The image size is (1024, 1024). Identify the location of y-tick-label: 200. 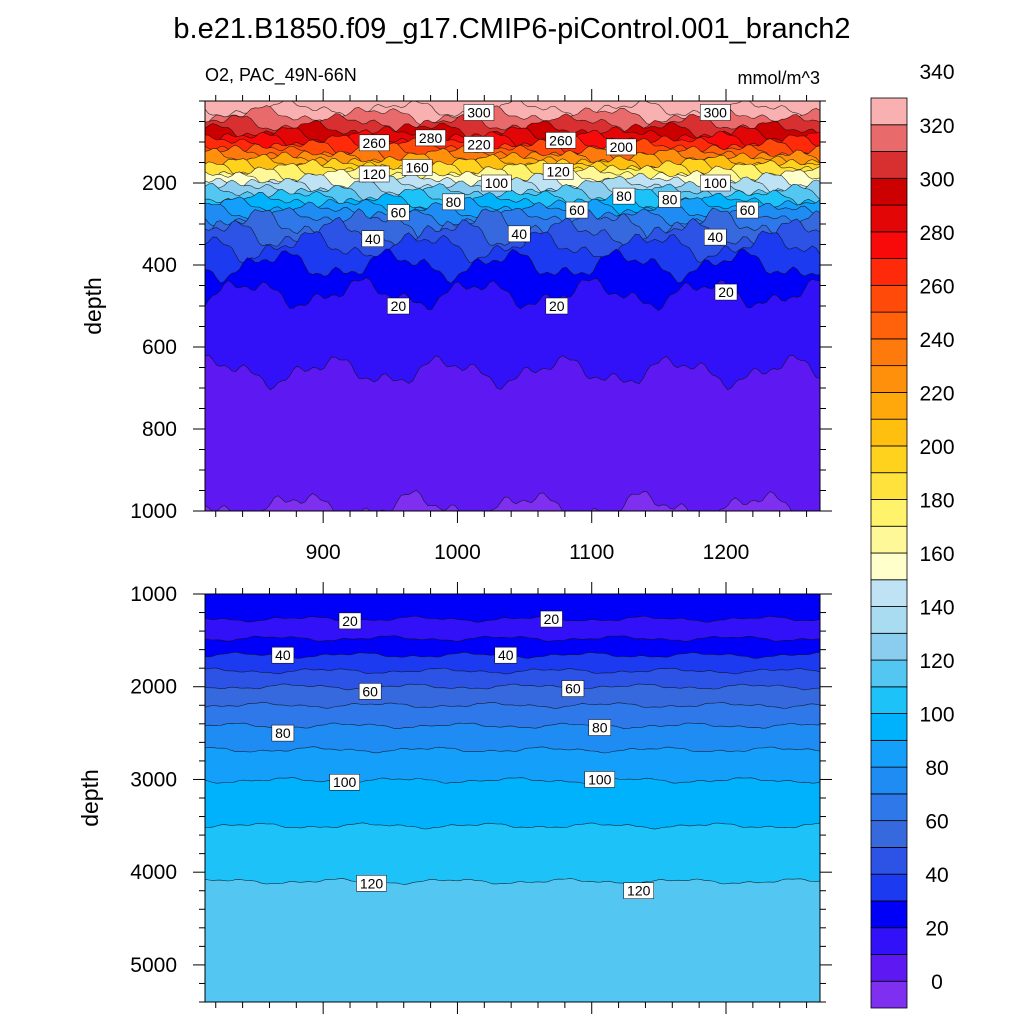
(159, 183).